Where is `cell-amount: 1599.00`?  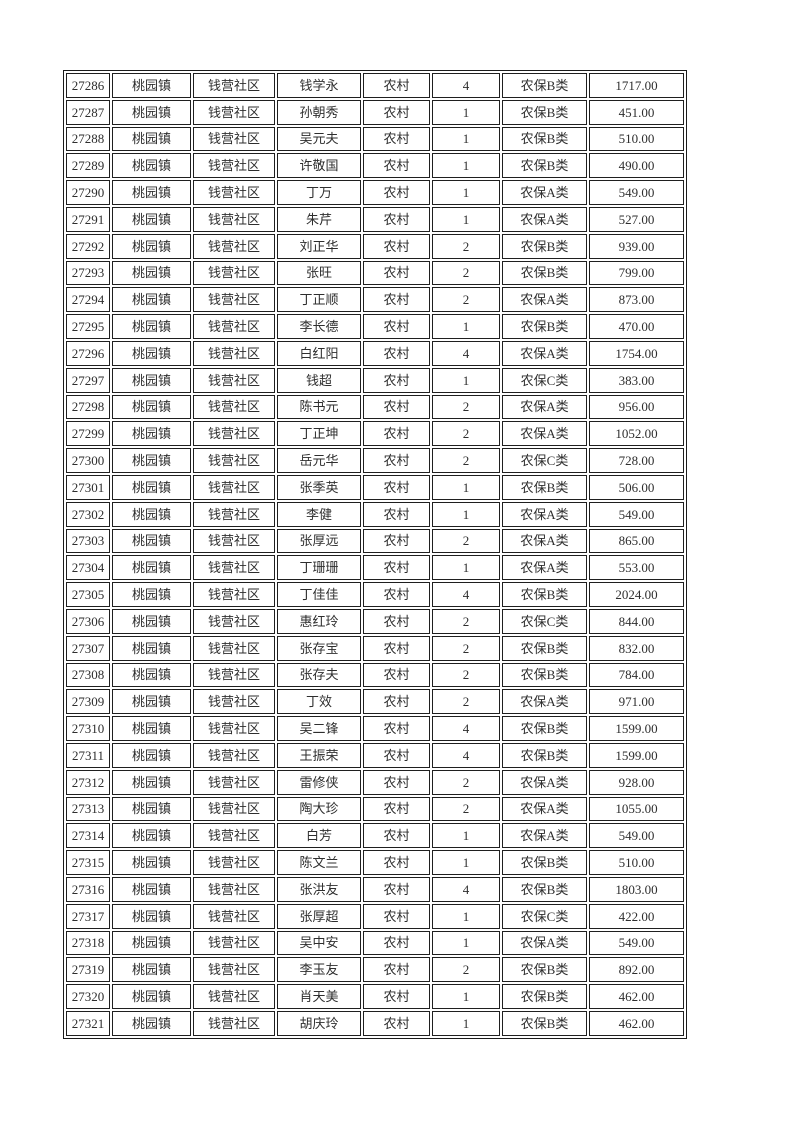
cell-amount: 1599.00 is located at coordinates (636, 755).